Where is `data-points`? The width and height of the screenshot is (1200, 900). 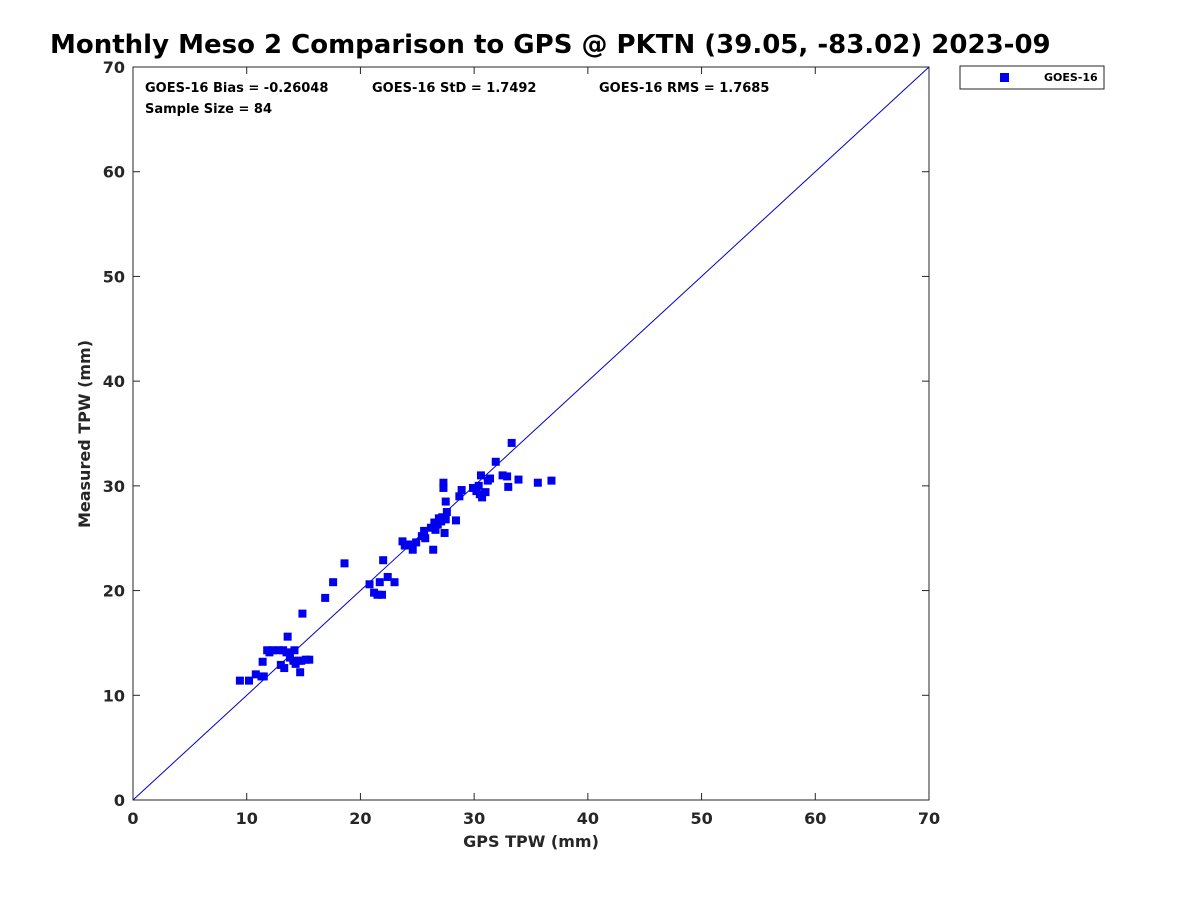 data-points is located at coordinates (395, 561).